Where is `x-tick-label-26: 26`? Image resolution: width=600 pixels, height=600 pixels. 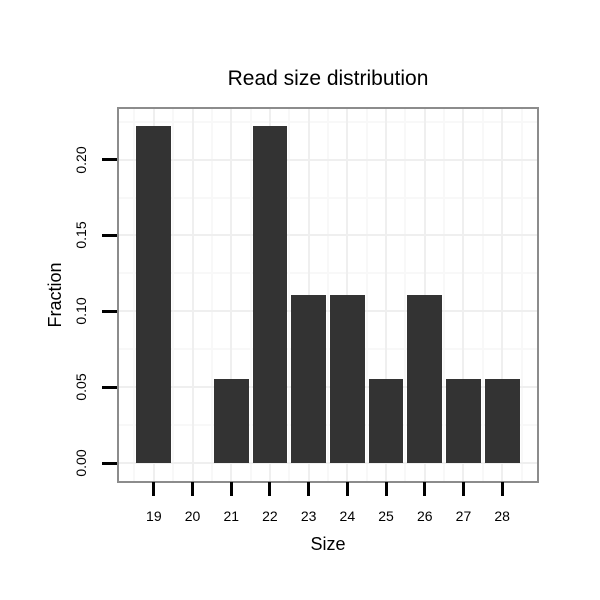 x-tick-label-26: 26 is located at coordinates (424, 516).